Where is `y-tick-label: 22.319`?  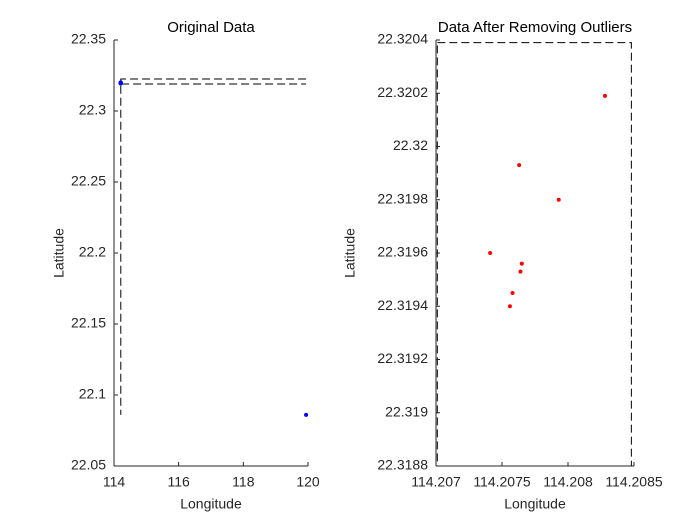
y-tick-label: 22.319 is located at coordinates (406, 411).